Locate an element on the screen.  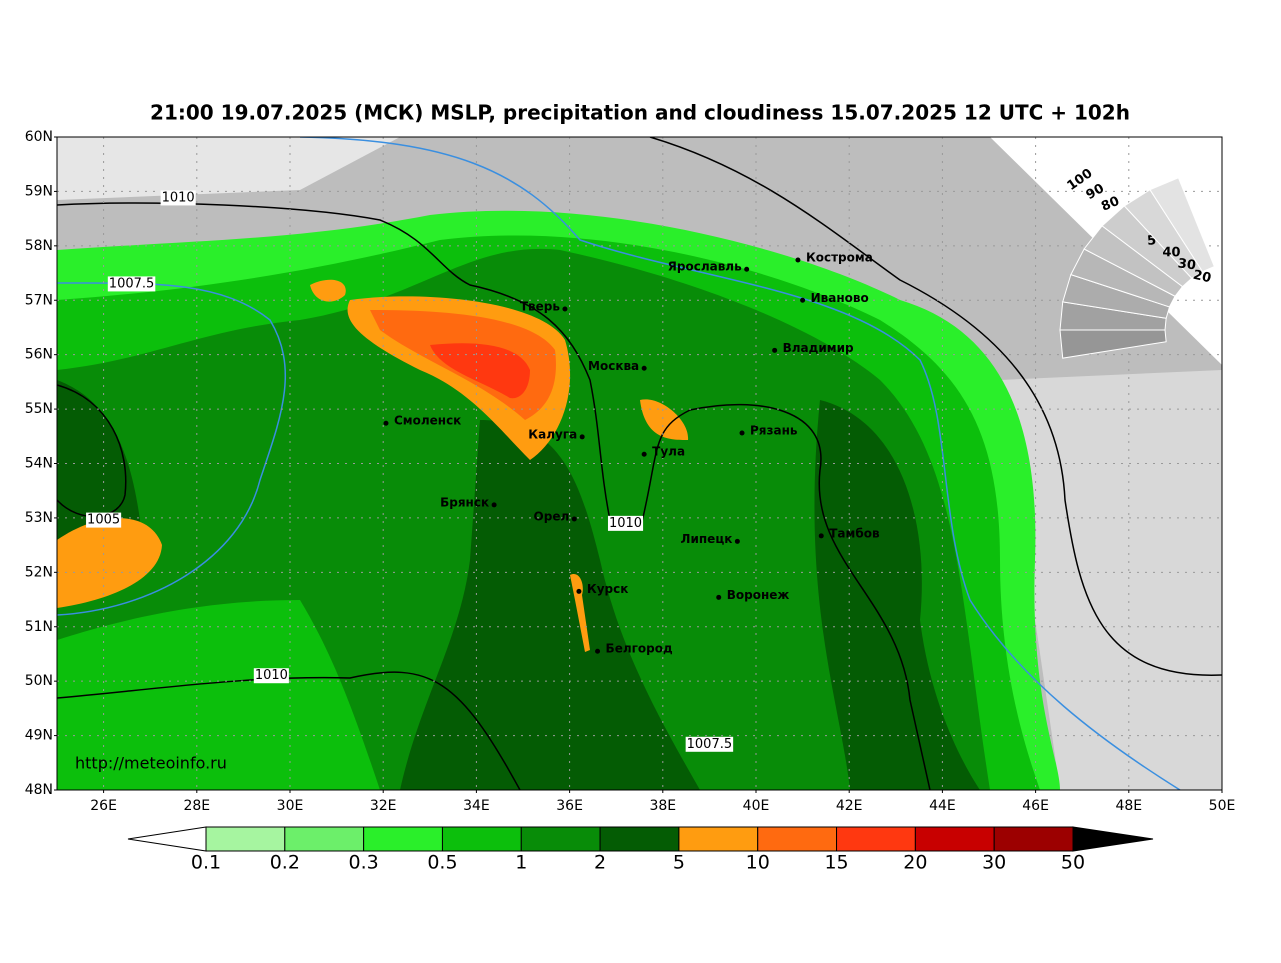
colorbar-label: 0.3 is located at coordinates (364, 863).